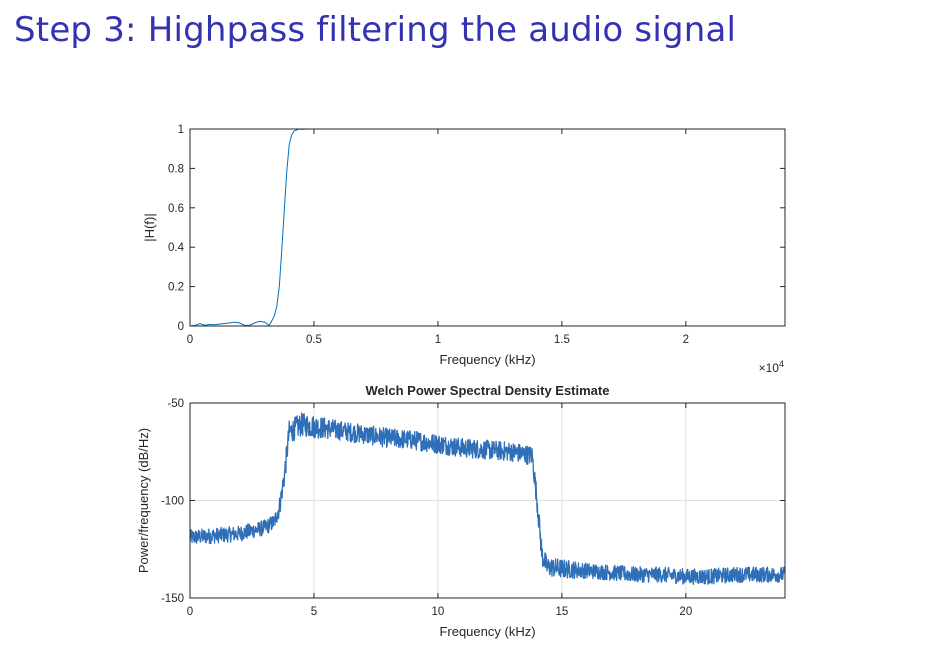 The width and height of the screenshot is (944, 650). What do you see at coordinates (686, 340) in the screenshot?
I see `x-tick-label: 2` at bounding box center [686, 340].